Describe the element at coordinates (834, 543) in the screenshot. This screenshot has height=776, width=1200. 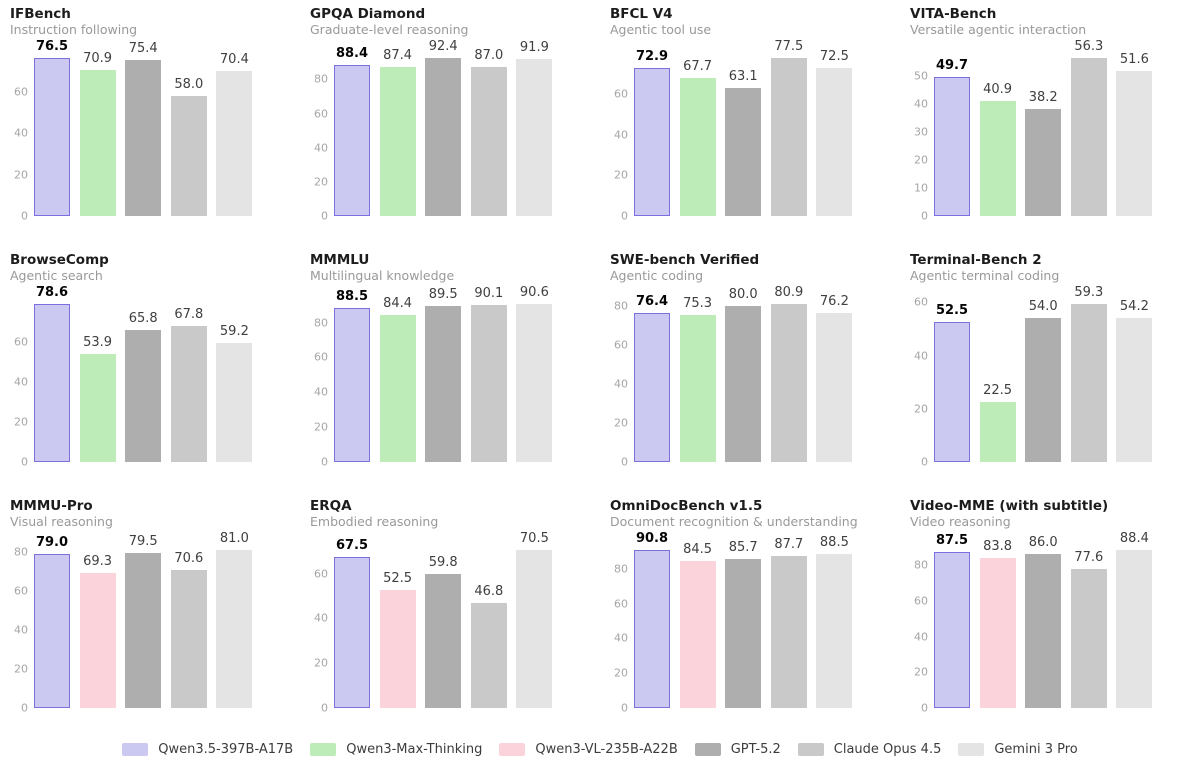
I see `bar-value-label: 88.5` at that location.